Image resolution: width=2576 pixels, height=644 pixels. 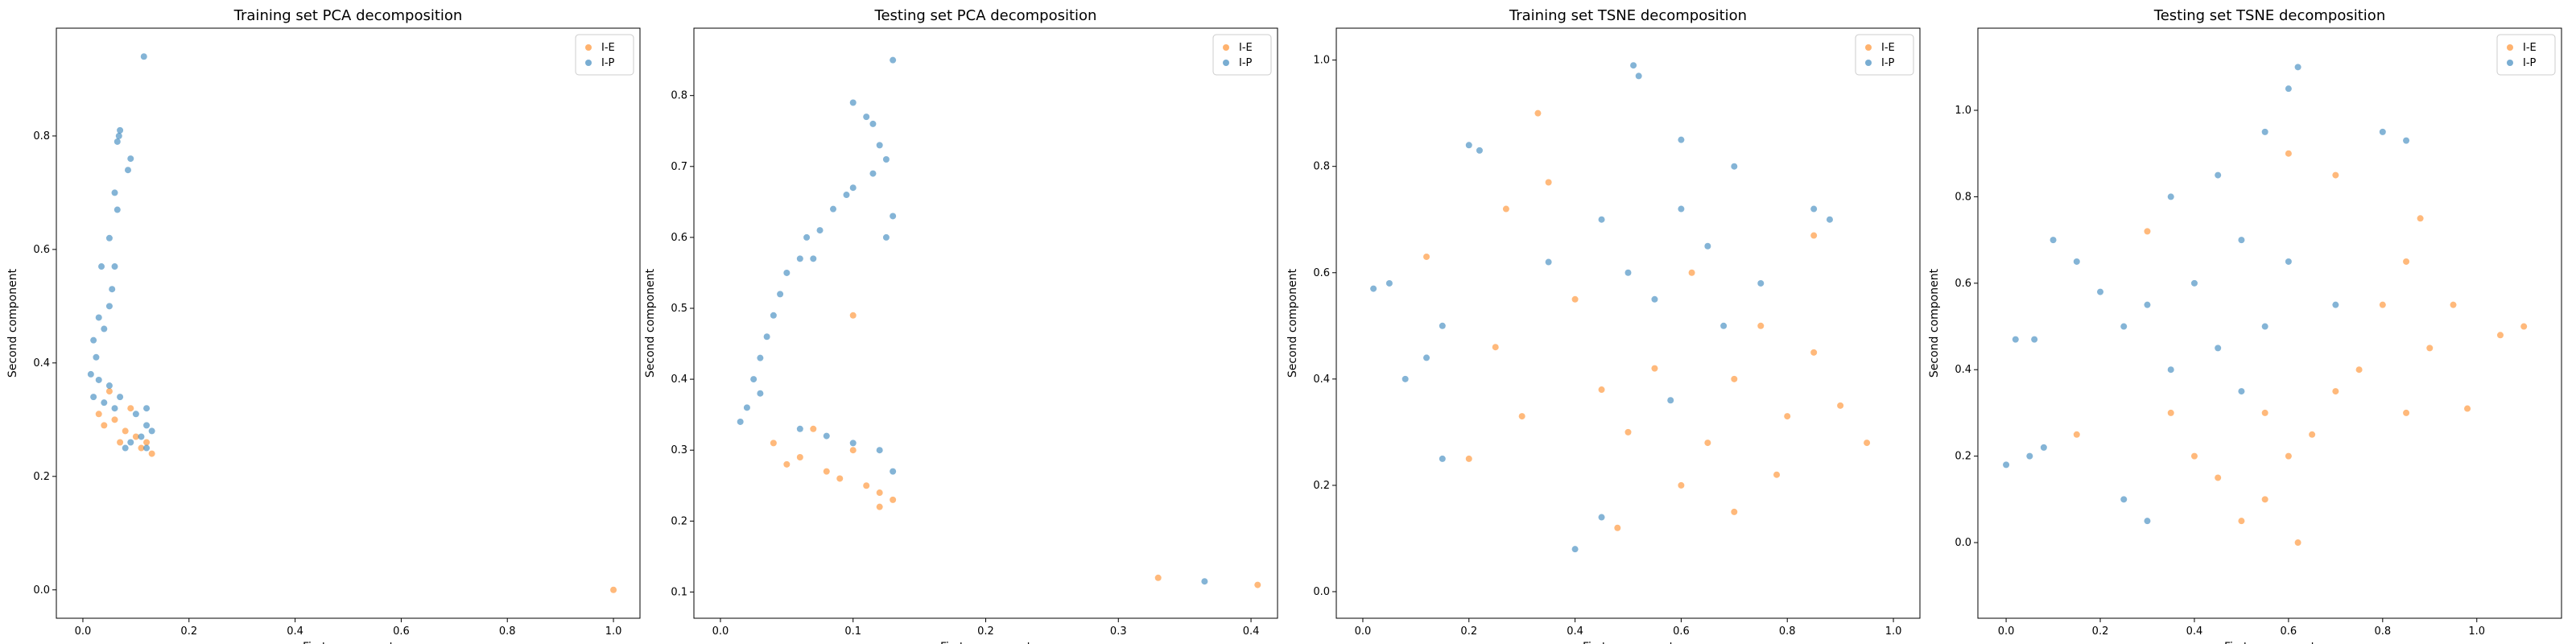 I want to click on y-tick-label: 0.6, so click(x=41, y=250).